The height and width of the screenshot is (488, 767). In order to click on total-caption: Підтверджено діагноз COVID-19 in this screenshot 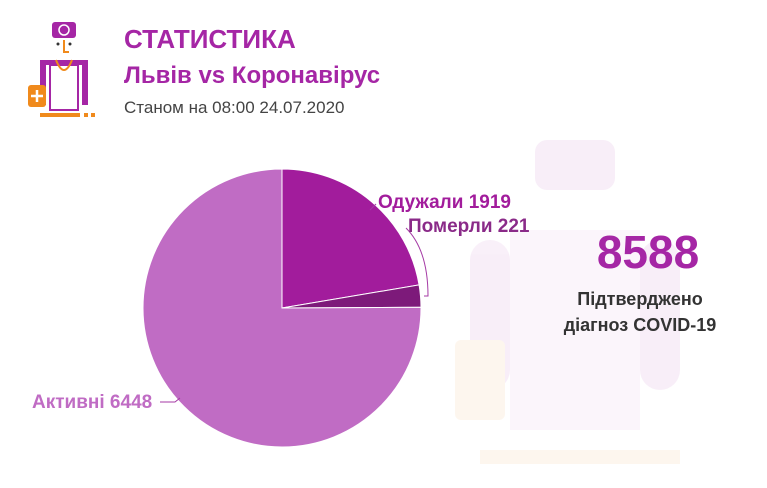, I will do `click(640, 312)`.